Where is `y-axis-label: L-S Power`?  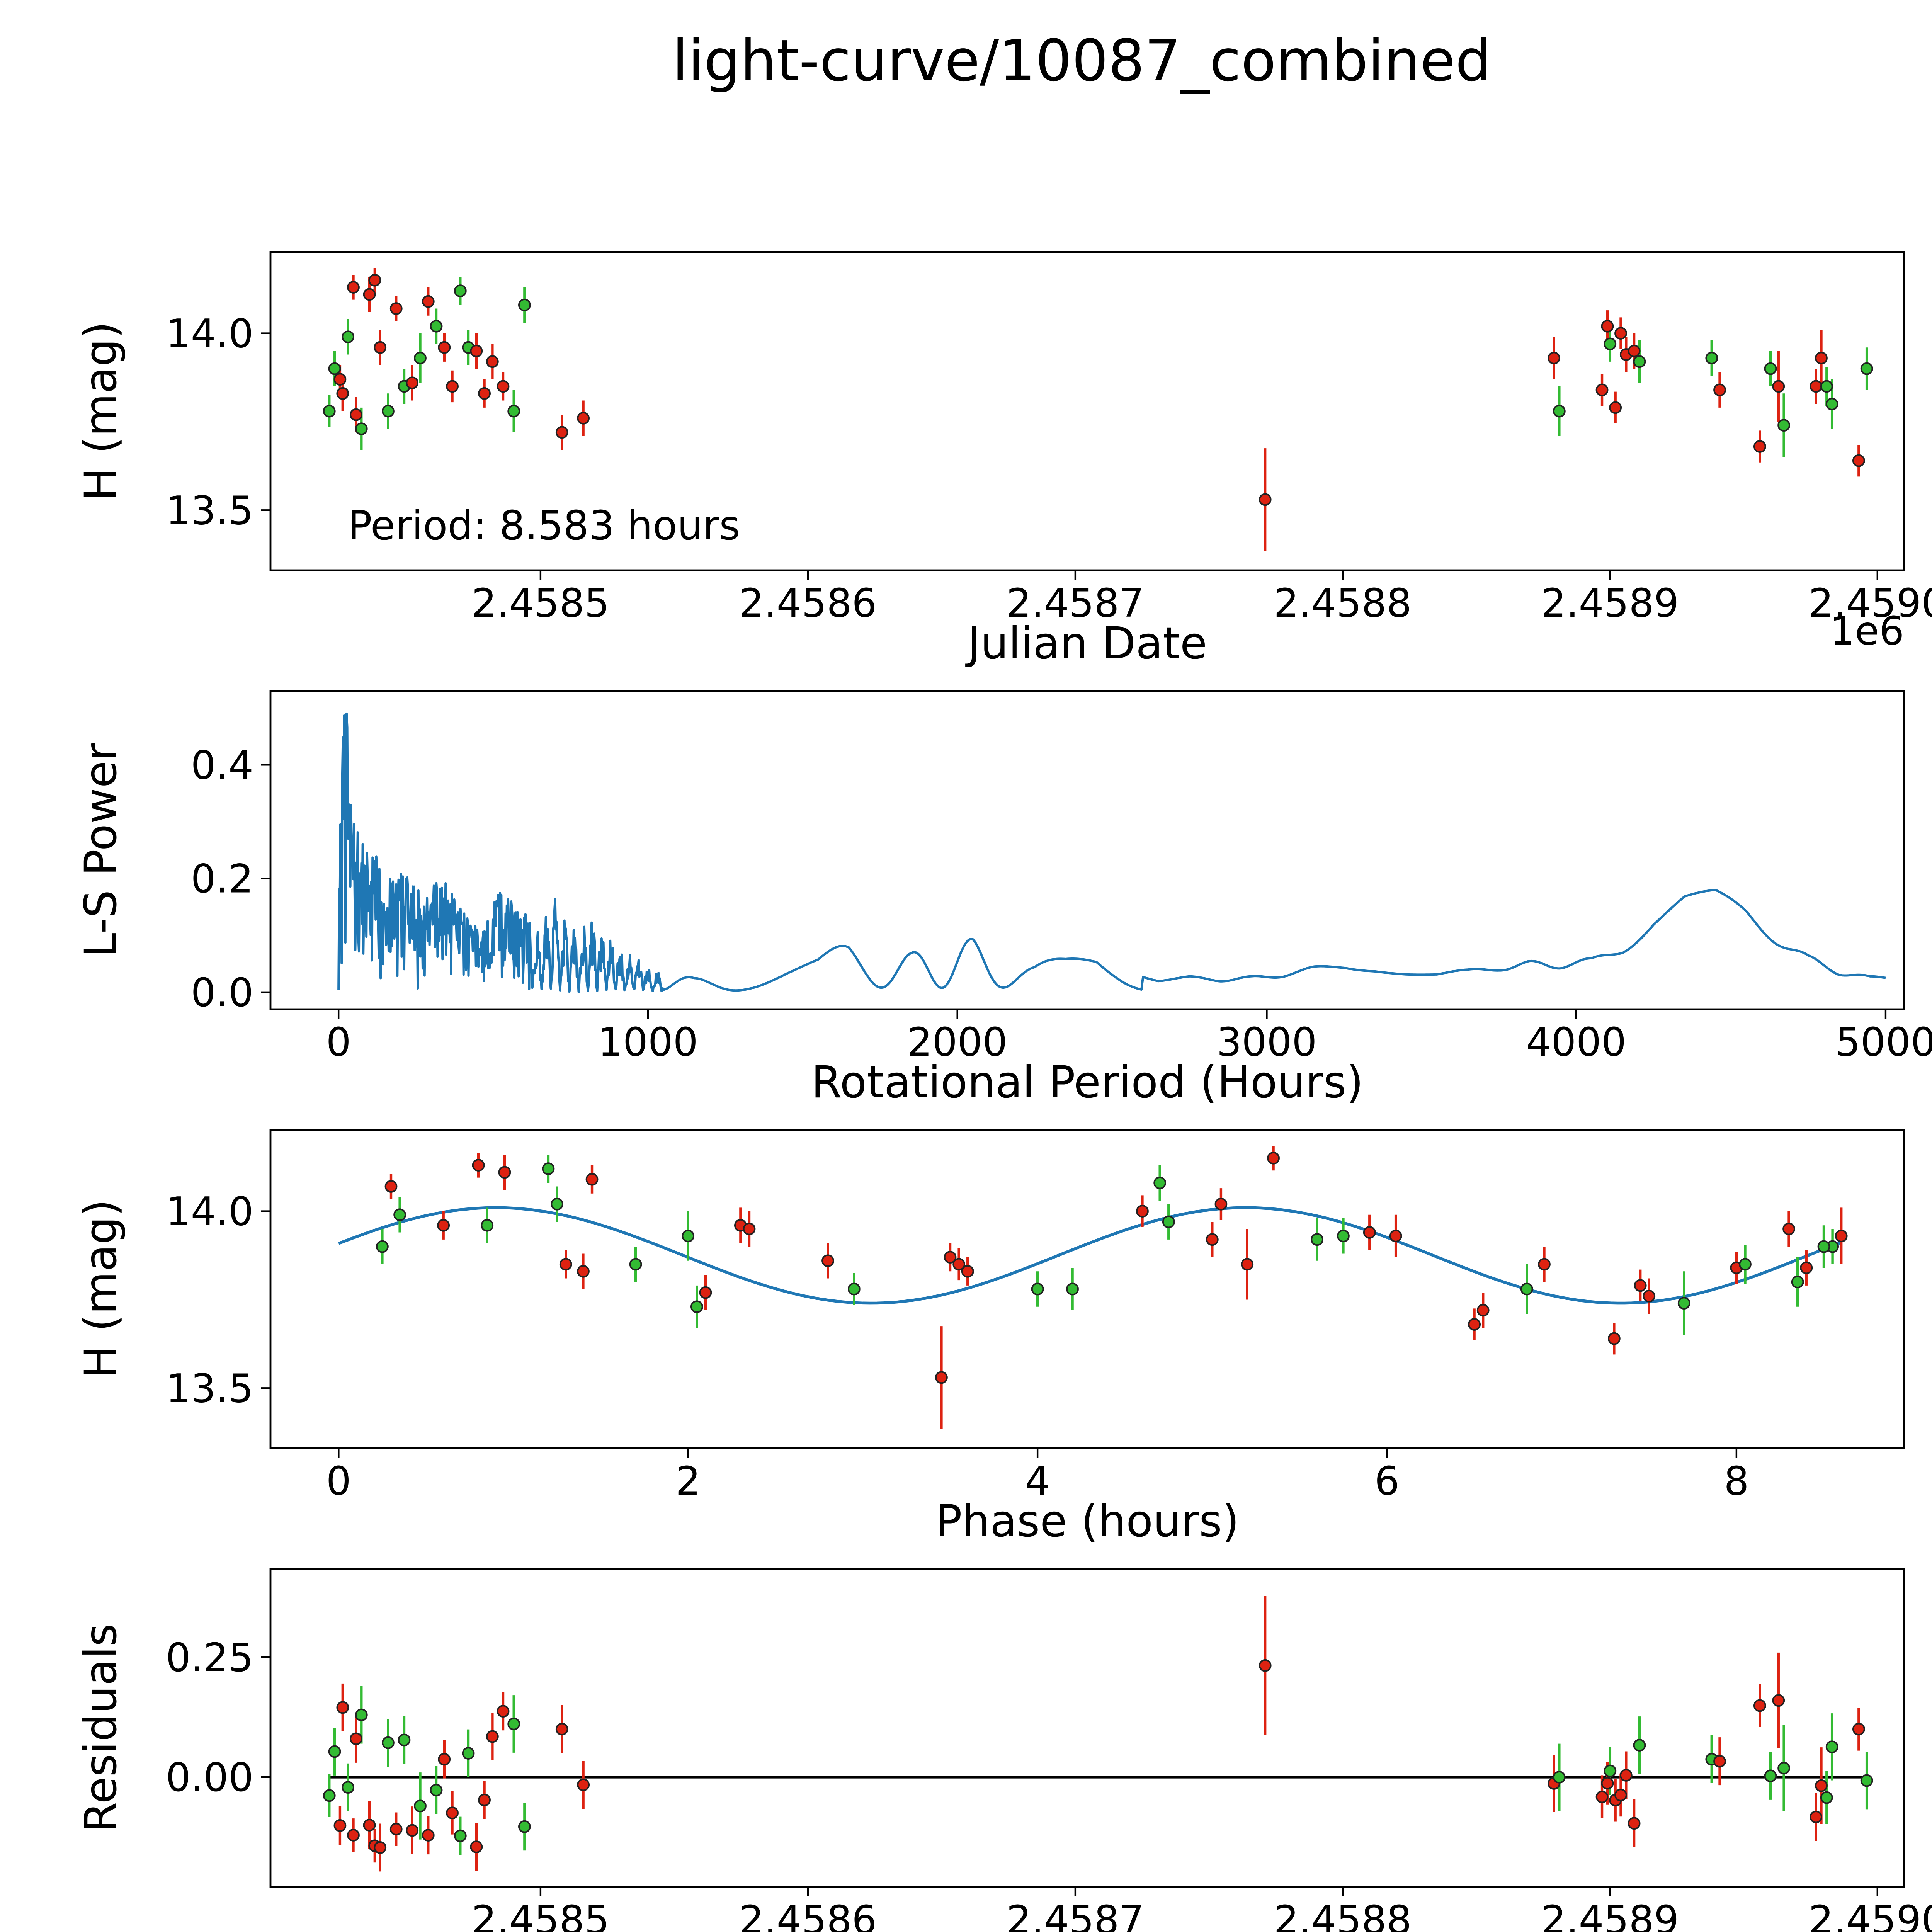 y-axis-label: L-S Power is located at coordinates (101, 850).